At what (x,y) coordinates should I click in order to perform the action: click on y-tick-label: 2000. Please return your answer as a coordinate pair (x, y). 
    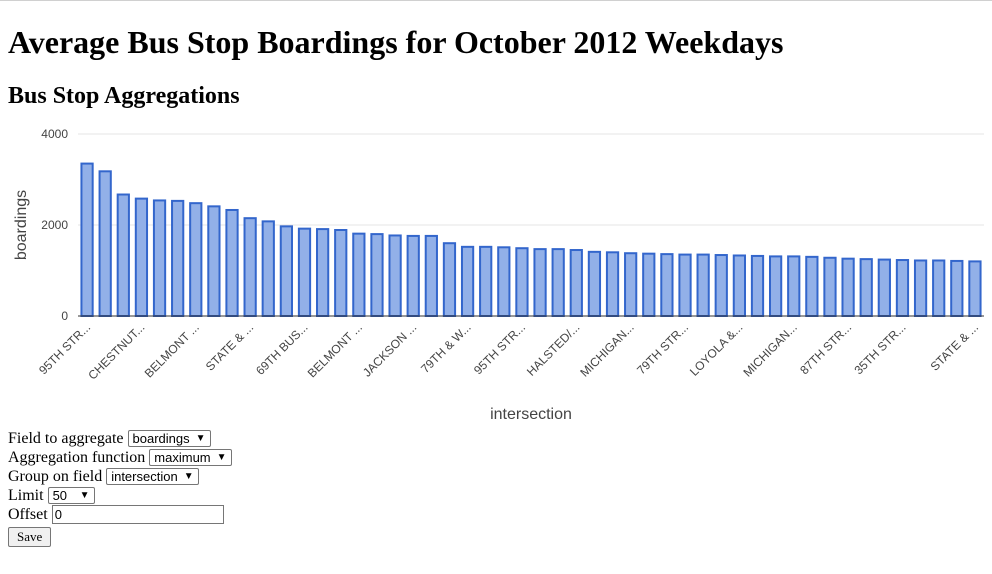
    Looking at the image, I should click on (54, 225).